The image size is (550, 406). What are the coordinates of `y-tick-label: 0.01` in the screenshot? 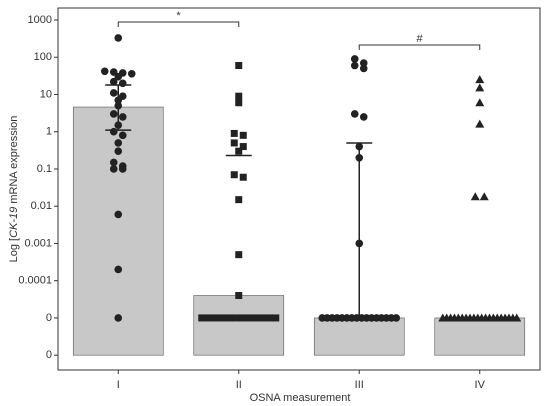 It's located at (41, 206).